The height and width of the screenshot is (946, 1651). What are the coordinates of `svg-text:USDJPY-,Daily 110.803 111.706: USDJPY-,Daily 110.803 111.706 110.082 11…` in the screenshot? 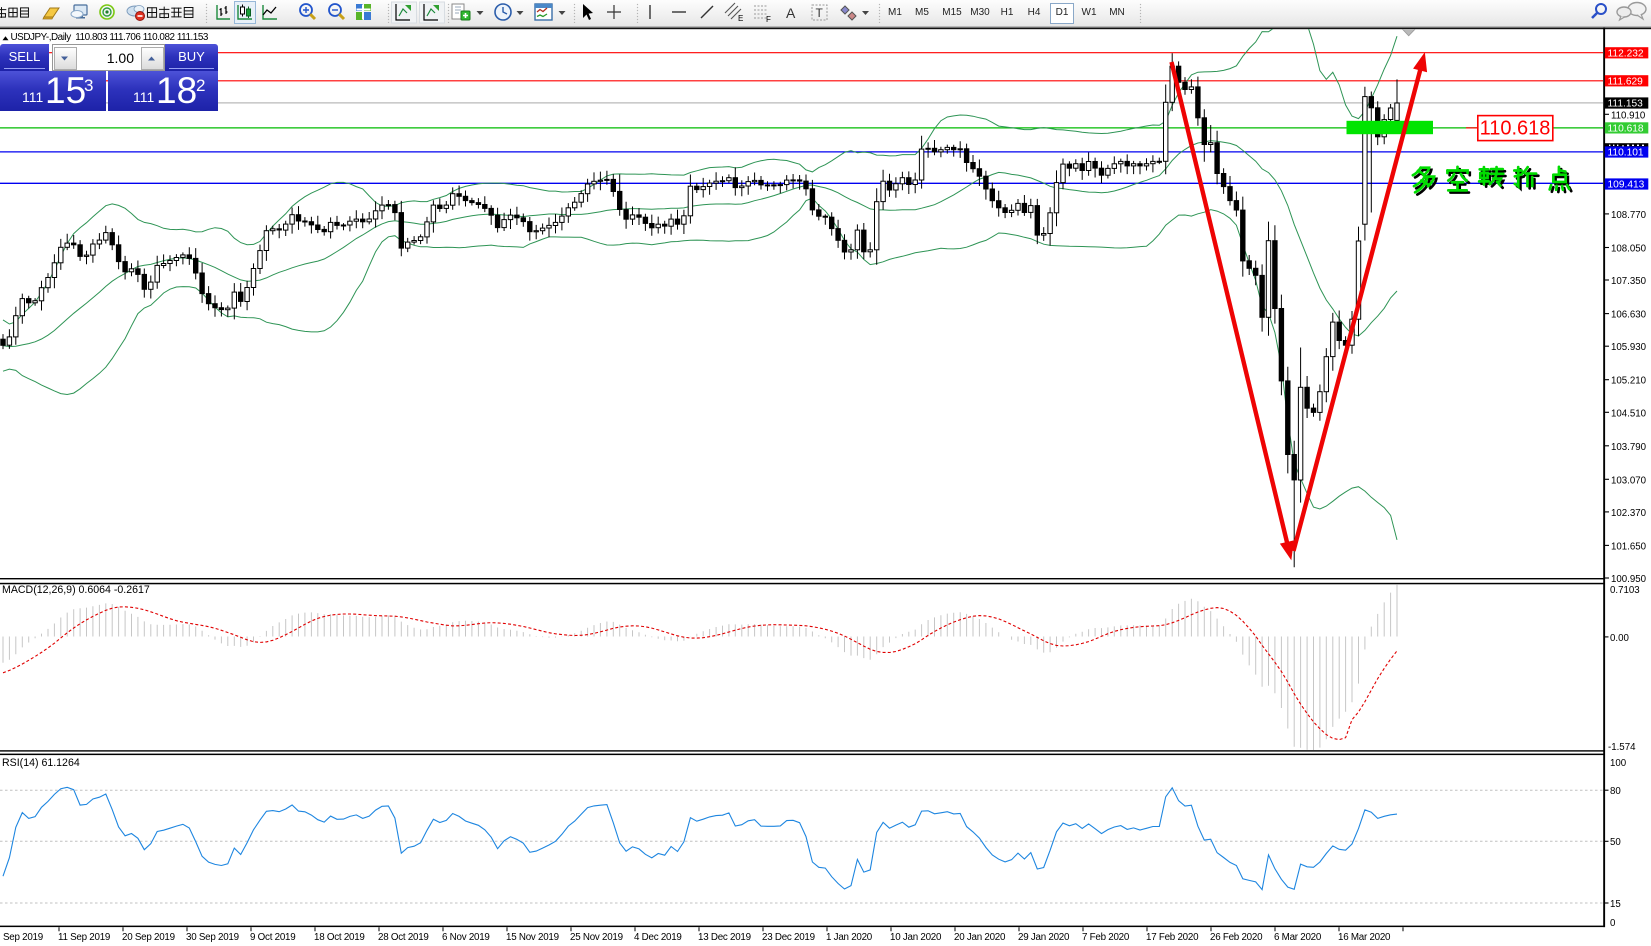 It's located at (110, 37).